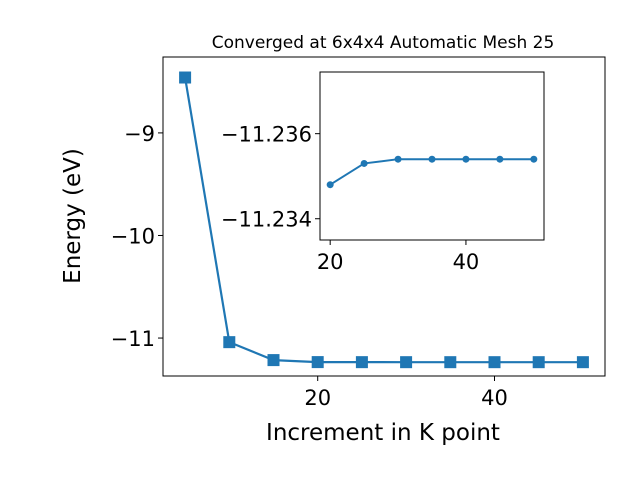 Image resolution: width=640 pixels, height=480 pixels. What do you see at coordinates (383, 433) in the screenshot?
I see `x-axis-label: Increment in K point` at bounding box center [383, 433].